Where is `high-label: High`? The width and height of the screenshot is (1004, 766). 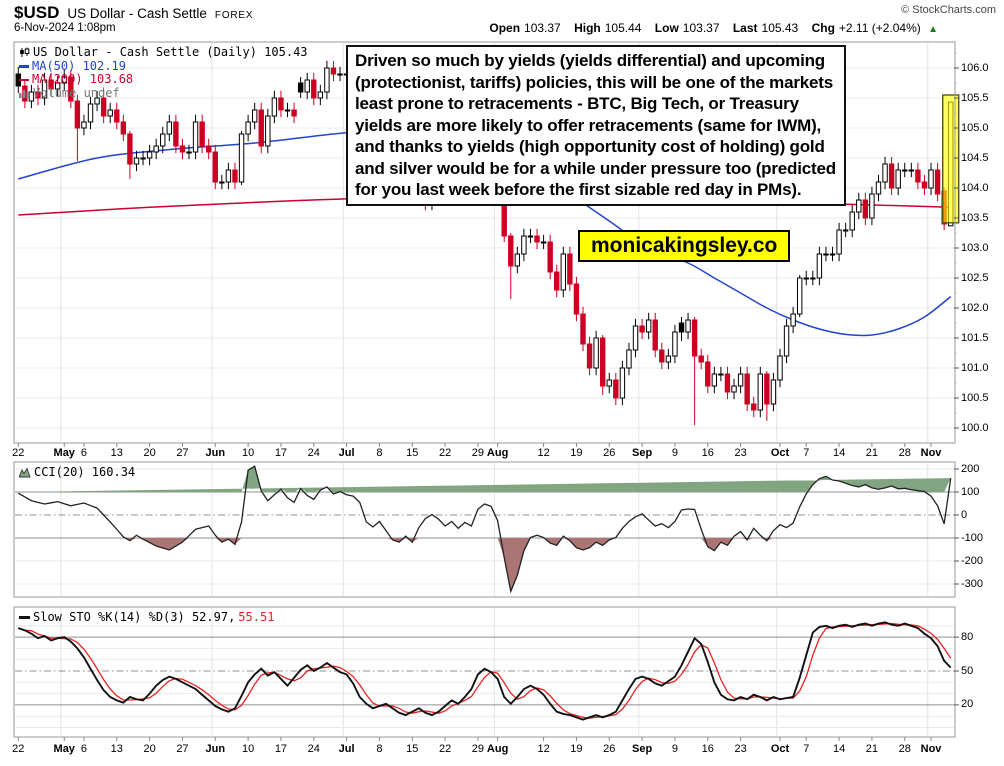
high-label: High is located at coordinates (587, 28).